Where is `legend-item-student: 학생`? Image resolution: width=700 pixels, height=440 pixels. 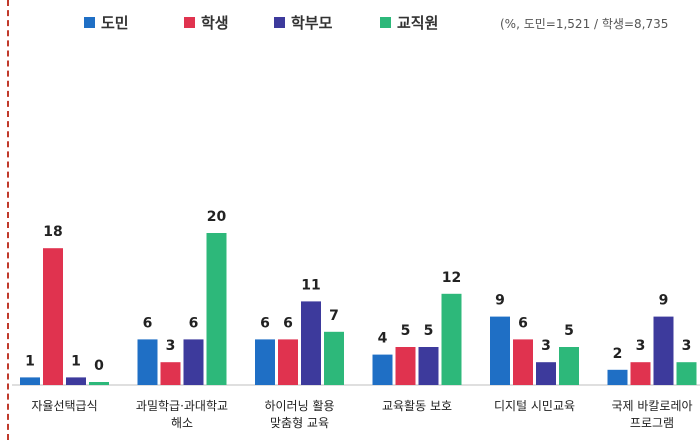 legend-item-student: 학생 is located at coordinates (206, 22).